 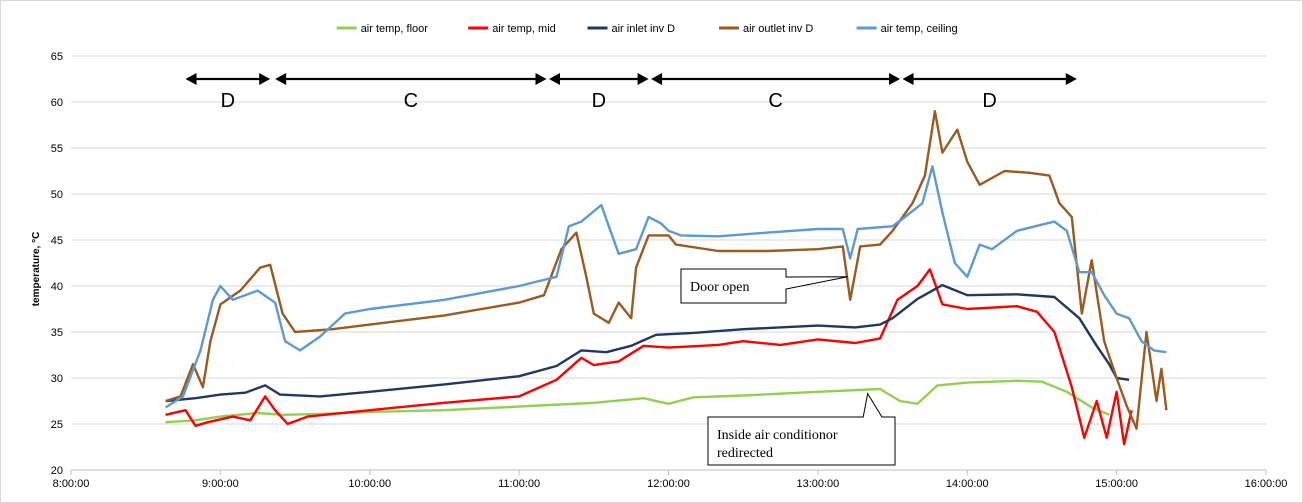 What do you see at coordinates (220, 484) in the screenshot?
I see `x-tick-label: 9:00:00` at bounding box center [220, 484].